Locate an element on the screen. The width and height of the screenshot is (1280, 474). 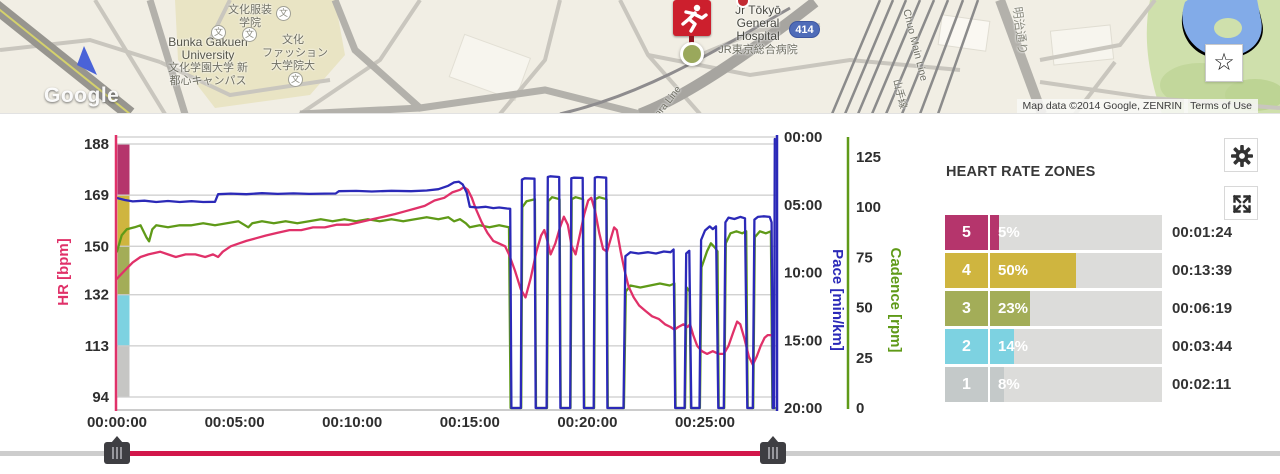
expand-button is located at coordinates (1241, 203).